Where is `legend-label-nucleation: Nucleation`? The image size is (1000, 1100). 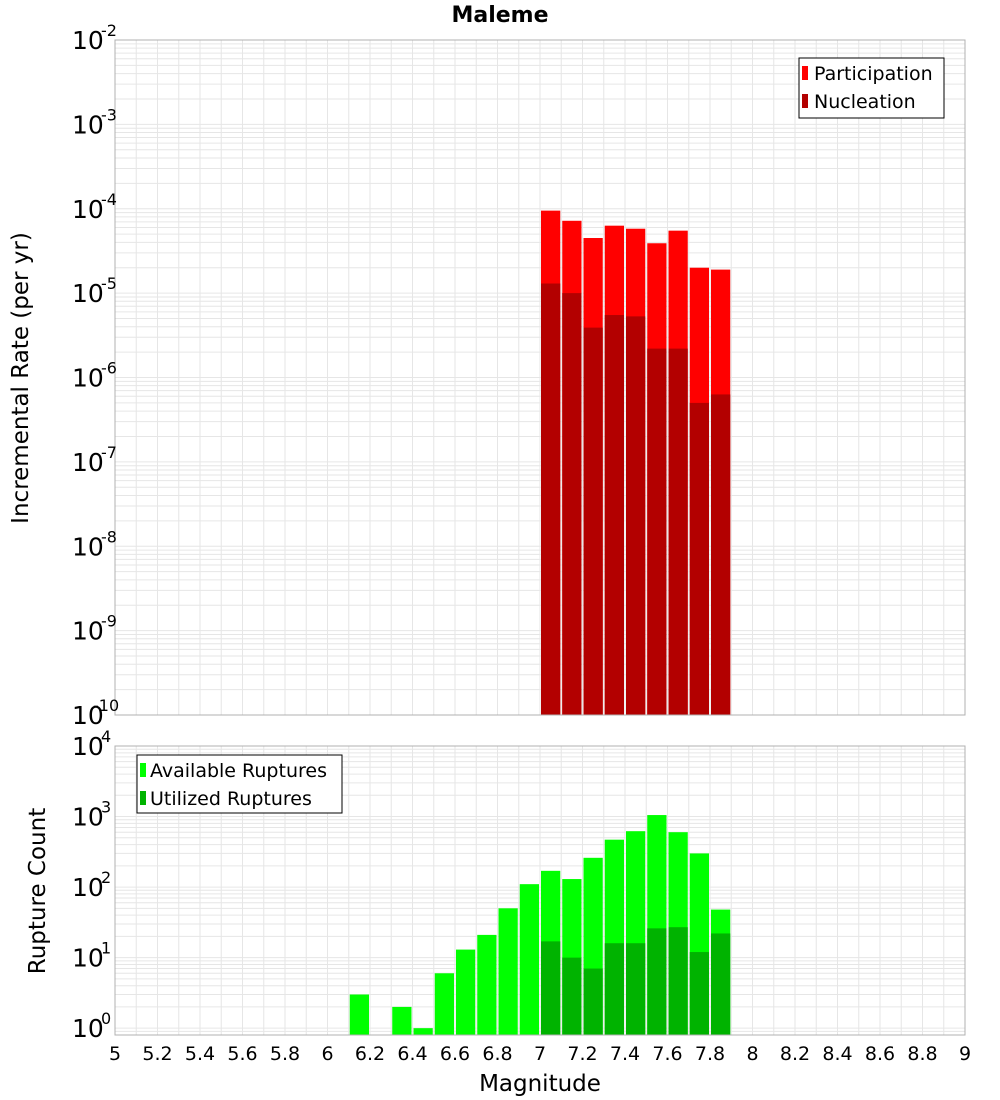
legend-label-nucleation: Nucleation is located at coordinates (865, 102).